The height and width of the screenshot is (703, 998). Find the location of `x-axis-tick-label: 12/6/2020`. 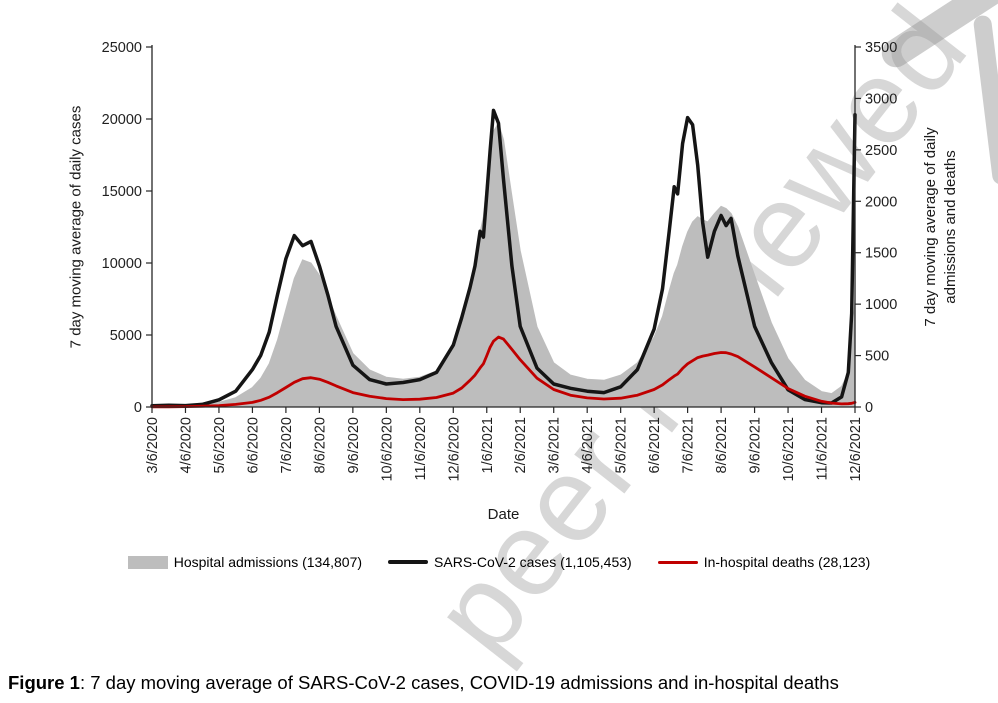

x-axis-tick-label: 12/6/2020 is located at coordinates (454, 449).